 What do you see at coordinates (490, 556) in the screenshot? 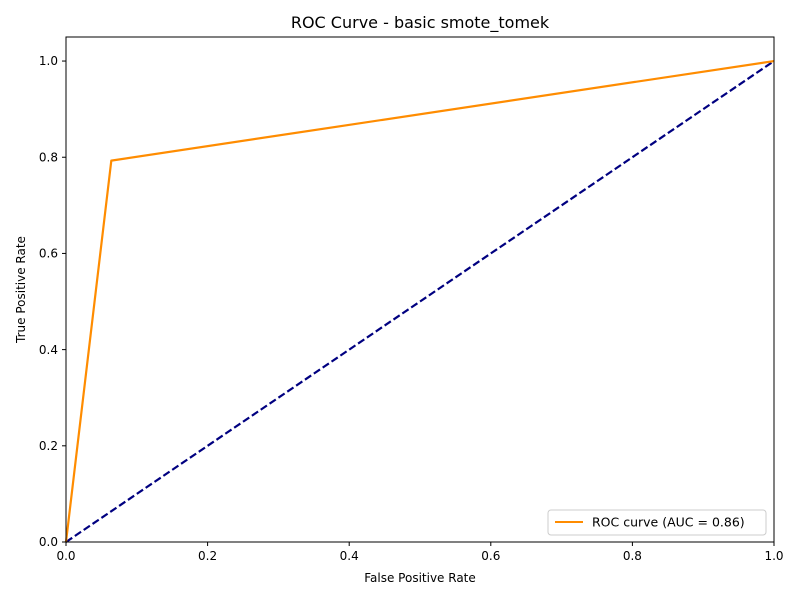
I see `x-tick-label: 0.6` at bounding box center [490, 556].